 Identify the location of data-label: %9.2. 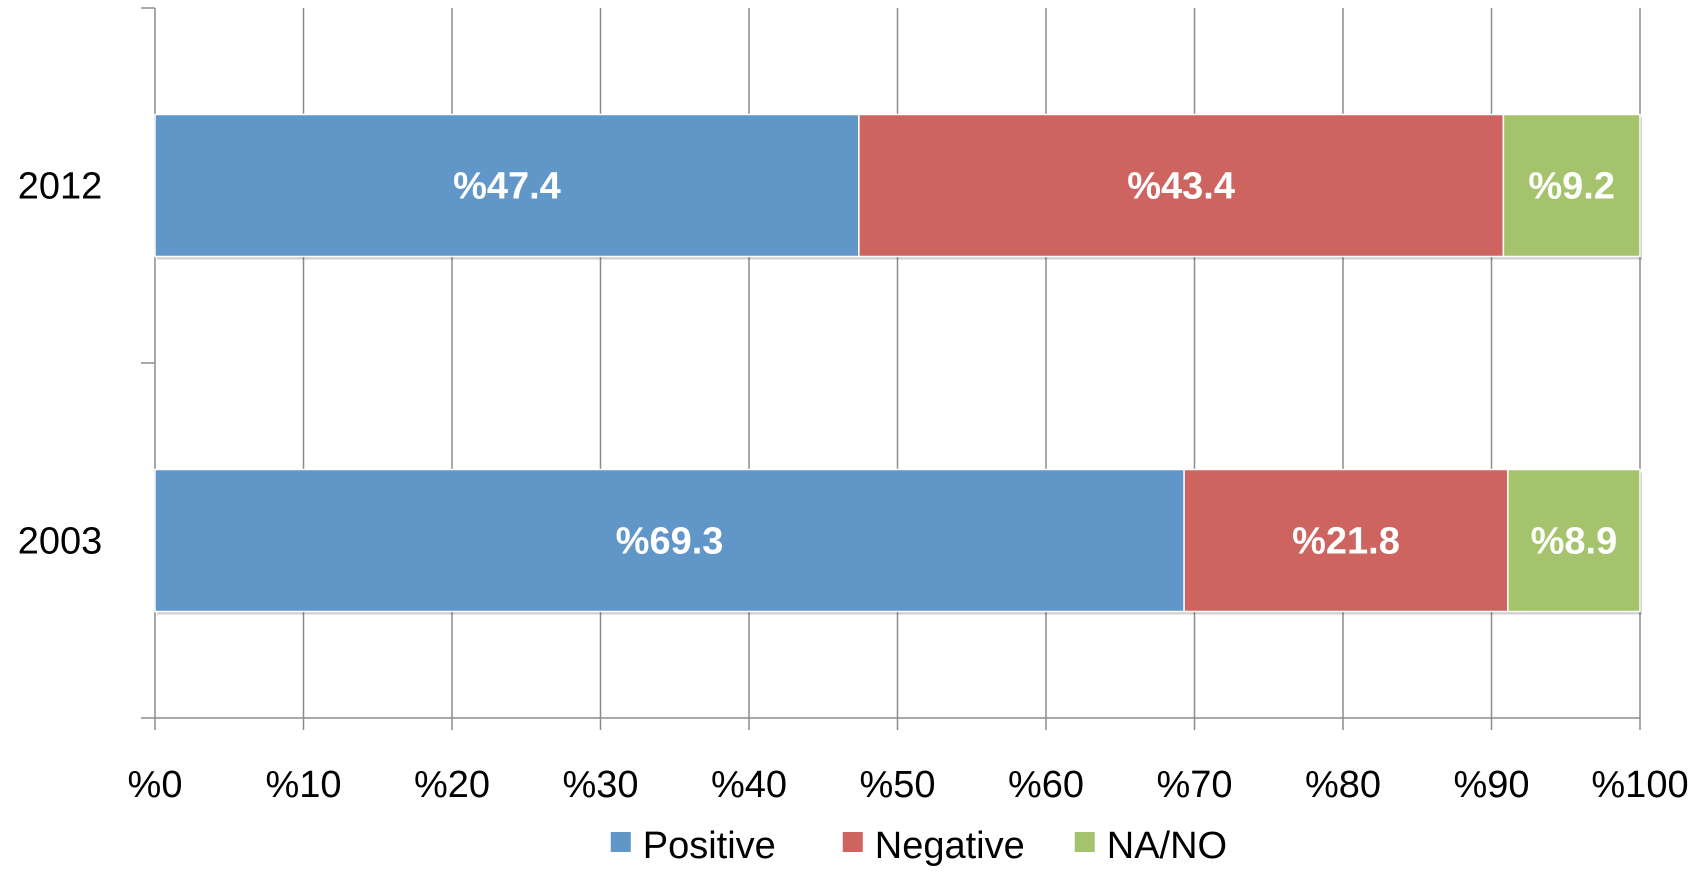
(1571, 187).